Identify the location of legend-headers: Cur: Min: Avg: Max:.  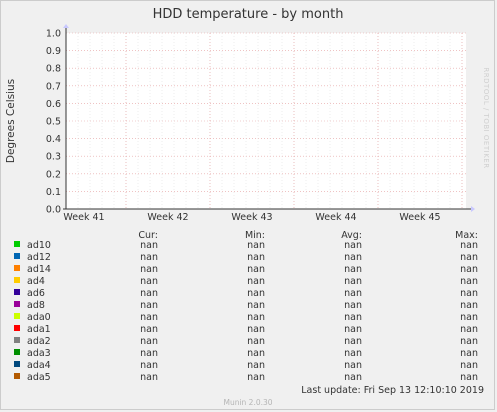
(308, 235).